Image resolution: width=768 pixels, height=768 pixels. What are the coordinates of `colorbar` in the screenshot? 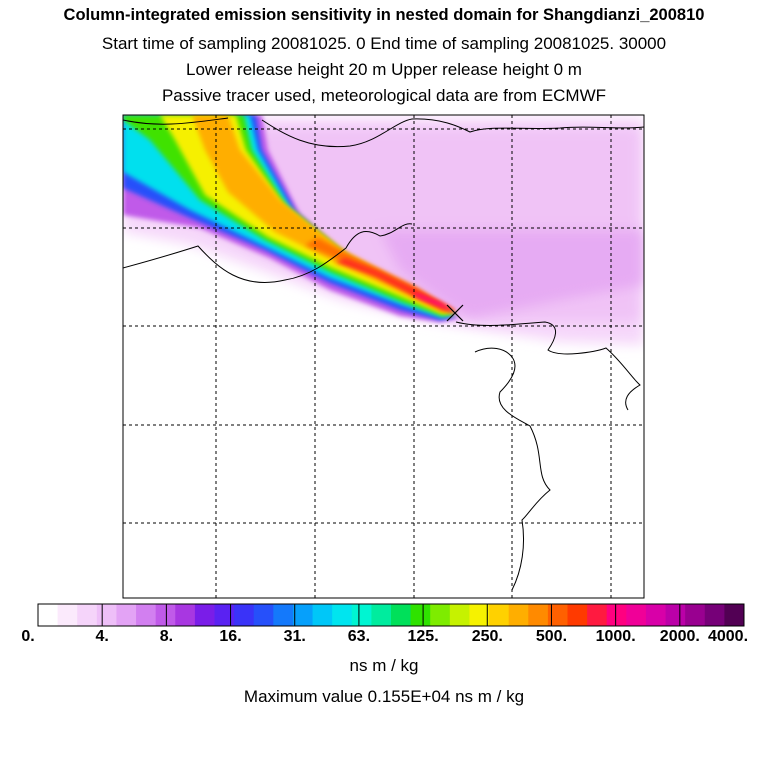 It's located at (391, 615).